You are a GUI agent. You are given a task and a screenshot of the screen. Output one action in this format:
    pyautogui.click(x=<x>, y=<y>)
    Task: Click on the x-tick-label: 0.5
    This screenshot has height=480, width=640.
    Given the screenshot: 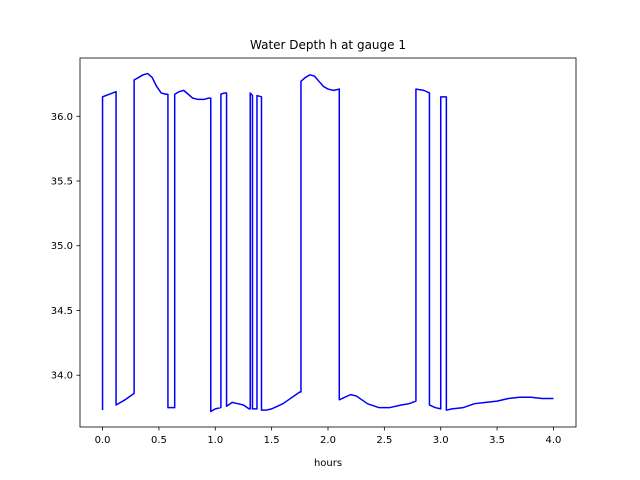 What is the action you would take?
    pyautogui.click(x=159, y=440)
    